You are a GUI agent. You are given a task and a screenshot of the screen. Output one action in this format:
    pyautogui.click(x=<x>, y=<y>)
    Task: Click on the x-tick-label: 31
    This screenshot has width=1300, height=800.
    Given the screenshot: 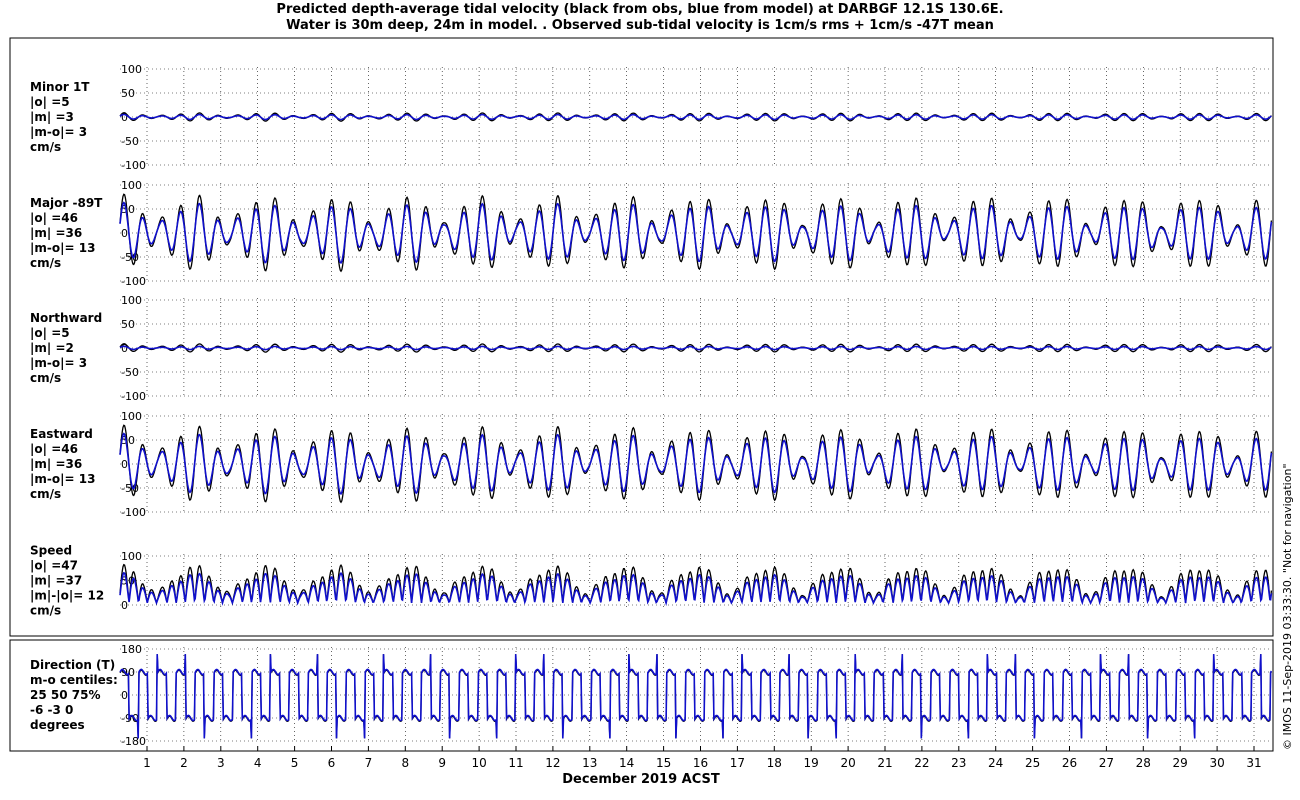 What is the action you would take?
    pyautogui.click(x=1253, y=763)
    